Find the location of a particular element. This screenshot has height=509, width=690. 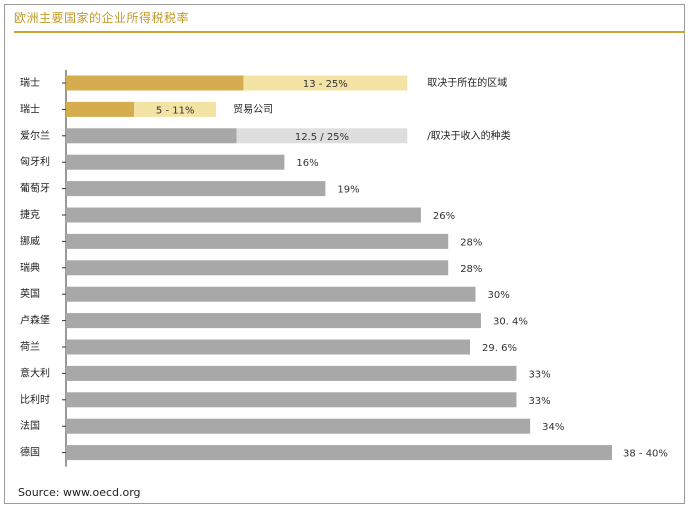

category-label: 捷克 is located at coordinates (30, 214).